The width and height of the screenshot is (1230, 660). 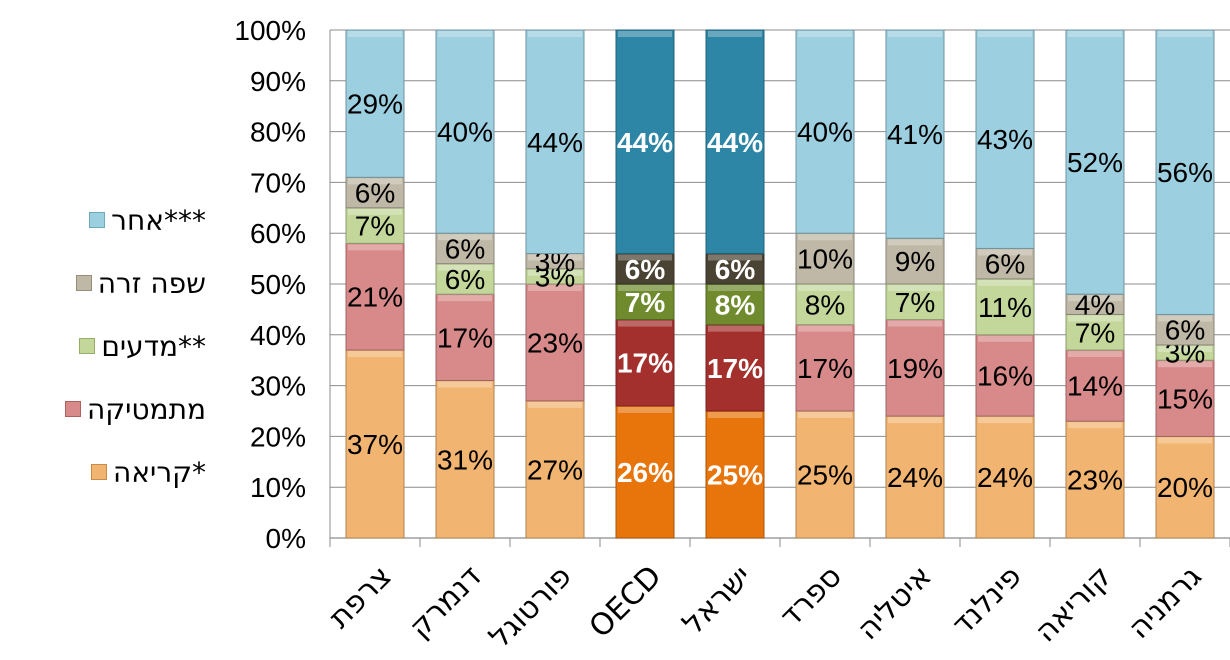 What do you see at coordinates (986, 600) in the screenshot?
I see `x-tick-label: פינלנד` at bounding box center [986, 600].